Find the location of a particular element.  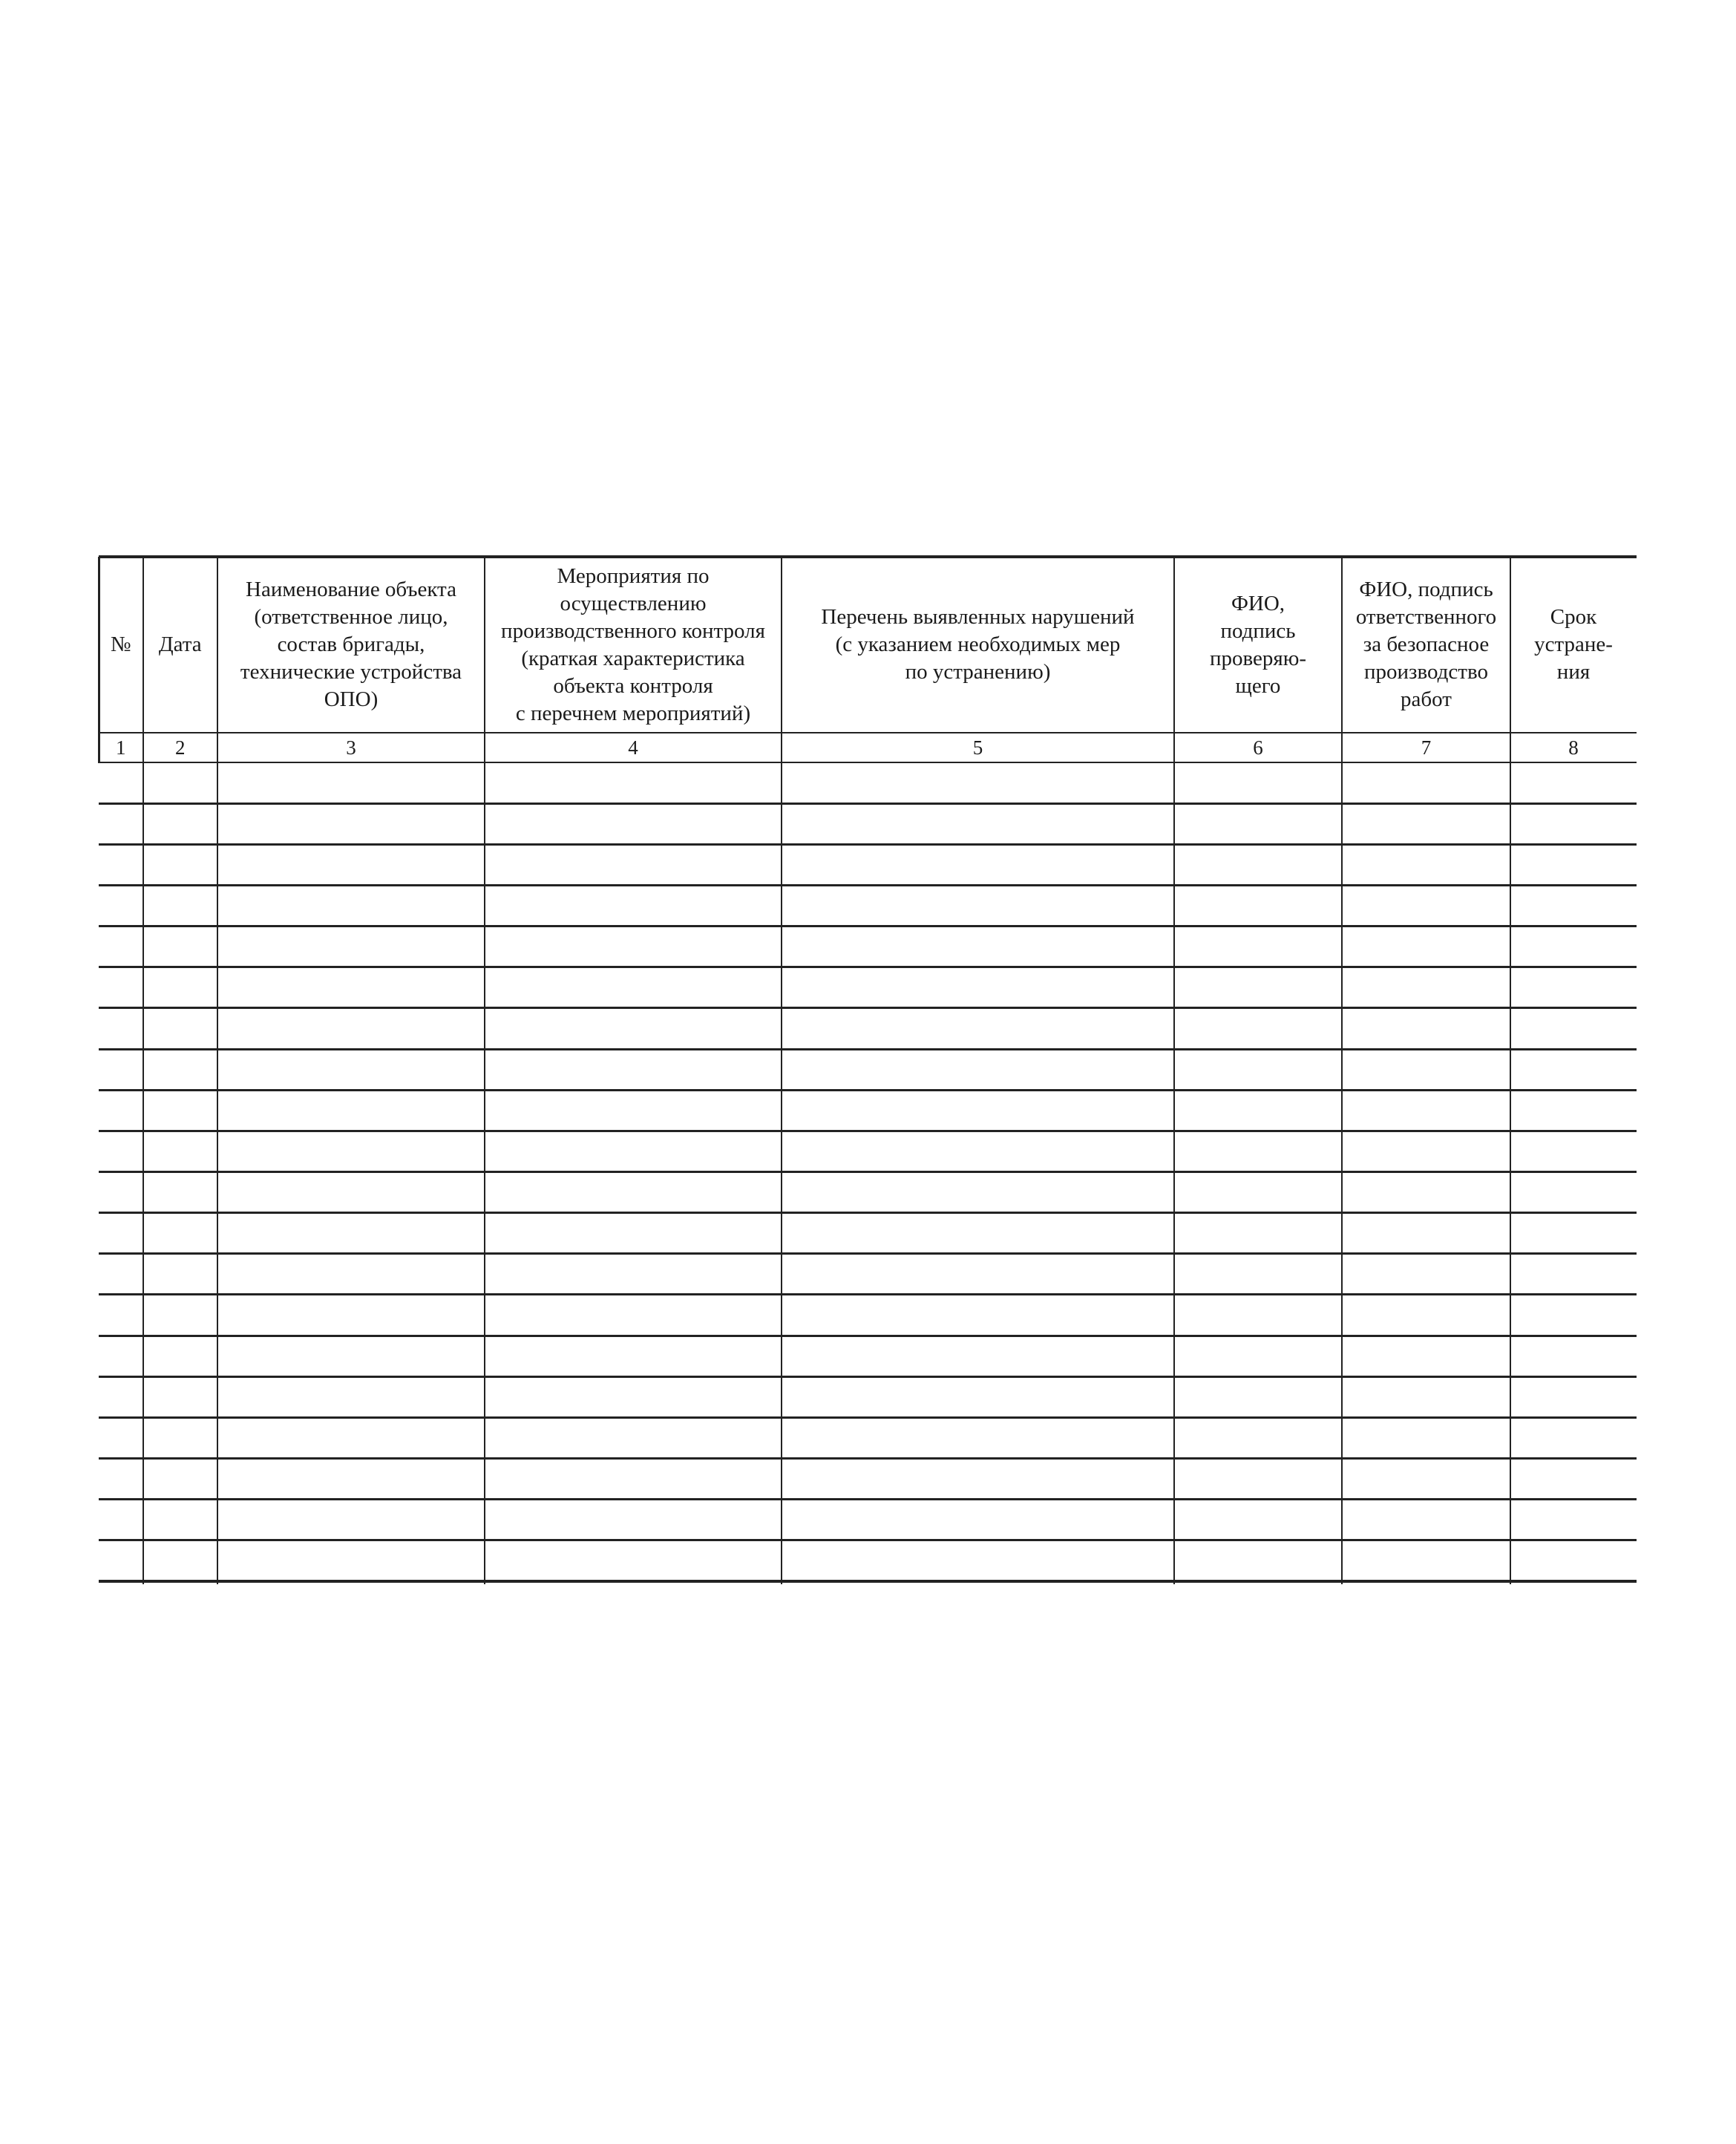

column-header-date: Дата is located at coordinates (180, 644).